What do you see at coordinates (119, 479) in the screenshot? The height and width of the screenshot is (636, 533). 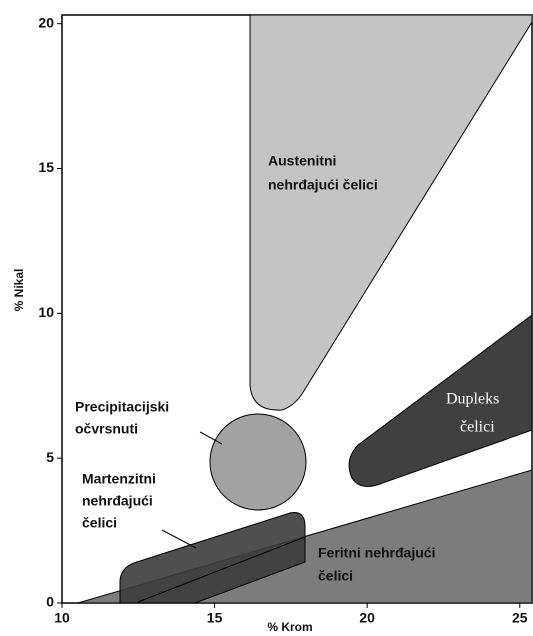 I see `region-label: Martenzitni` at bounding box center [119, 479].